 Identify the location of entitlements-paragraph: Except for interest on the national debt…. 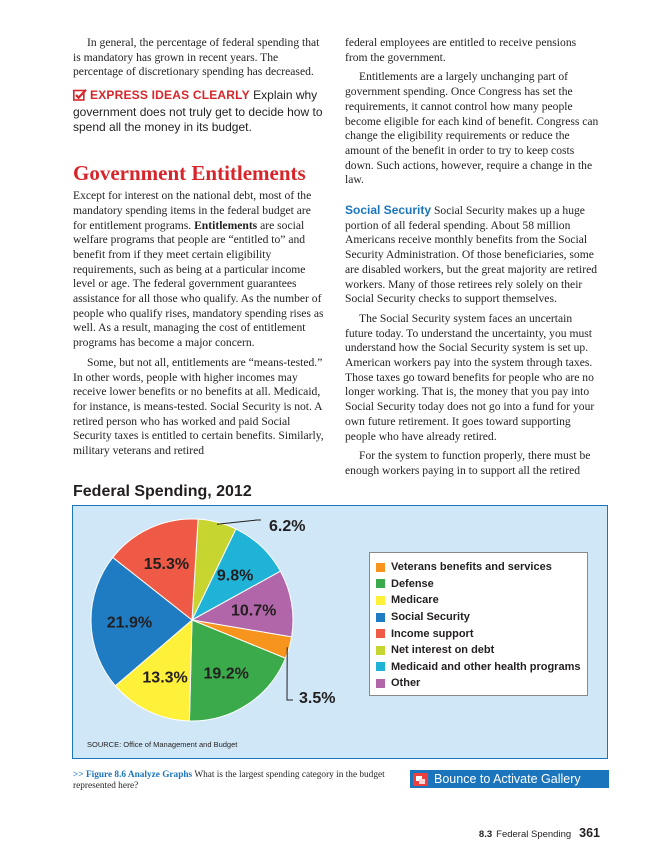
(199, 270).